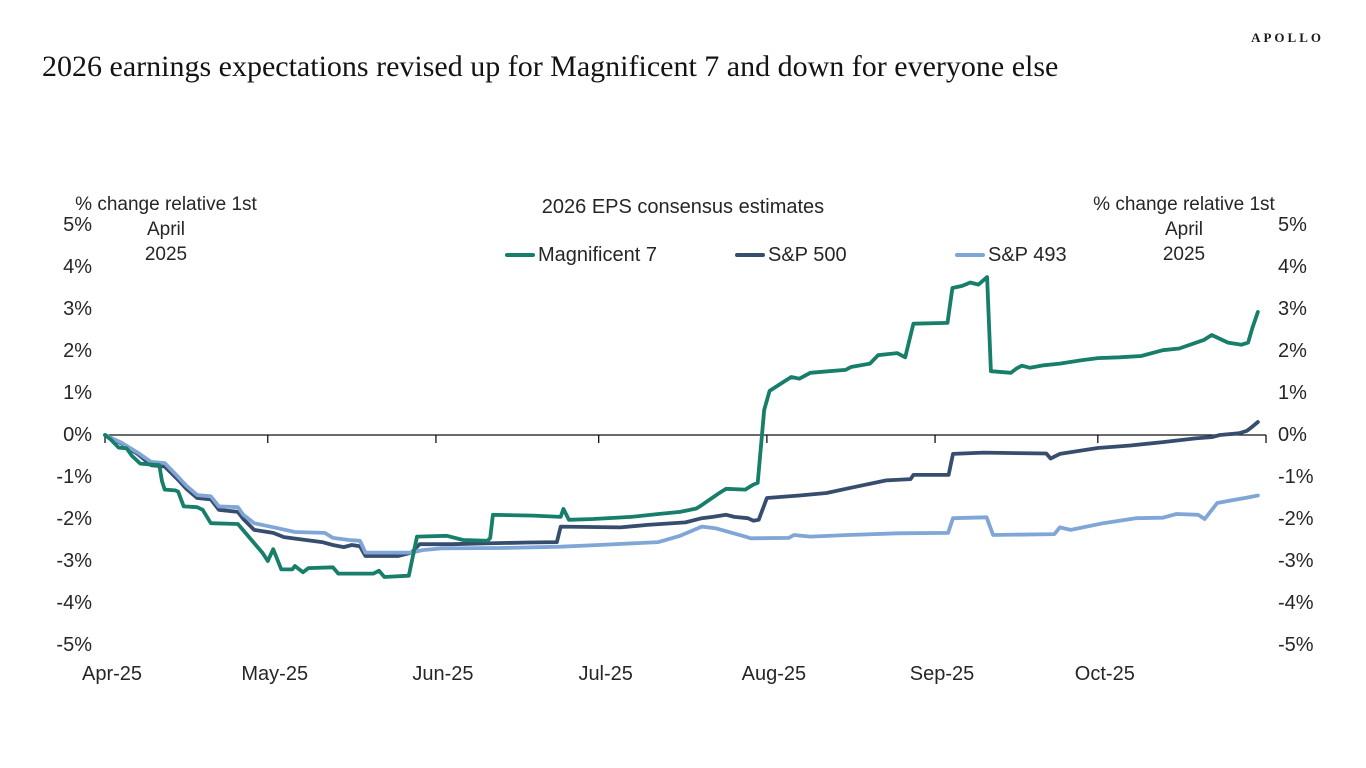 Image resolution: width=1366 pixels, height=768 pixels. What do you see at coordinates (605, 674) in the screenshot?
I see `x-axis-label: Jul-25` at bounding box center [605, 674].